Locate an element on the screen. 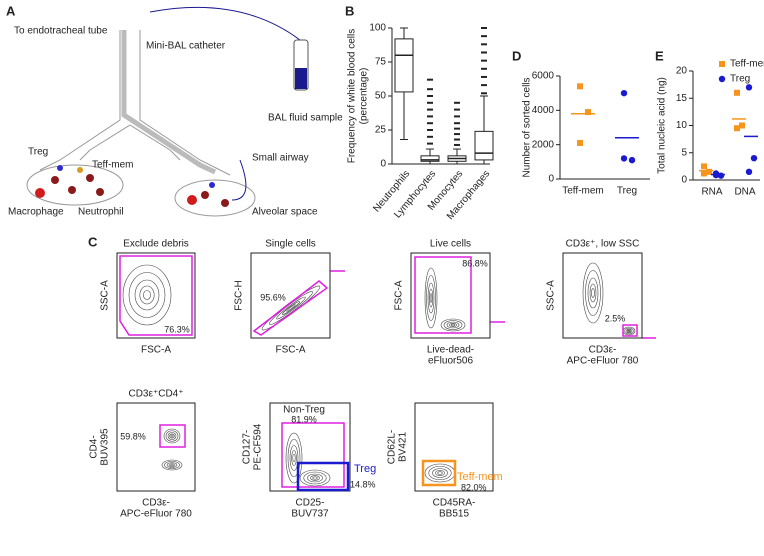 The width and height of the screenshot is (764, 556). x-axis-label: BB515 is located at coordinates (454, 514).